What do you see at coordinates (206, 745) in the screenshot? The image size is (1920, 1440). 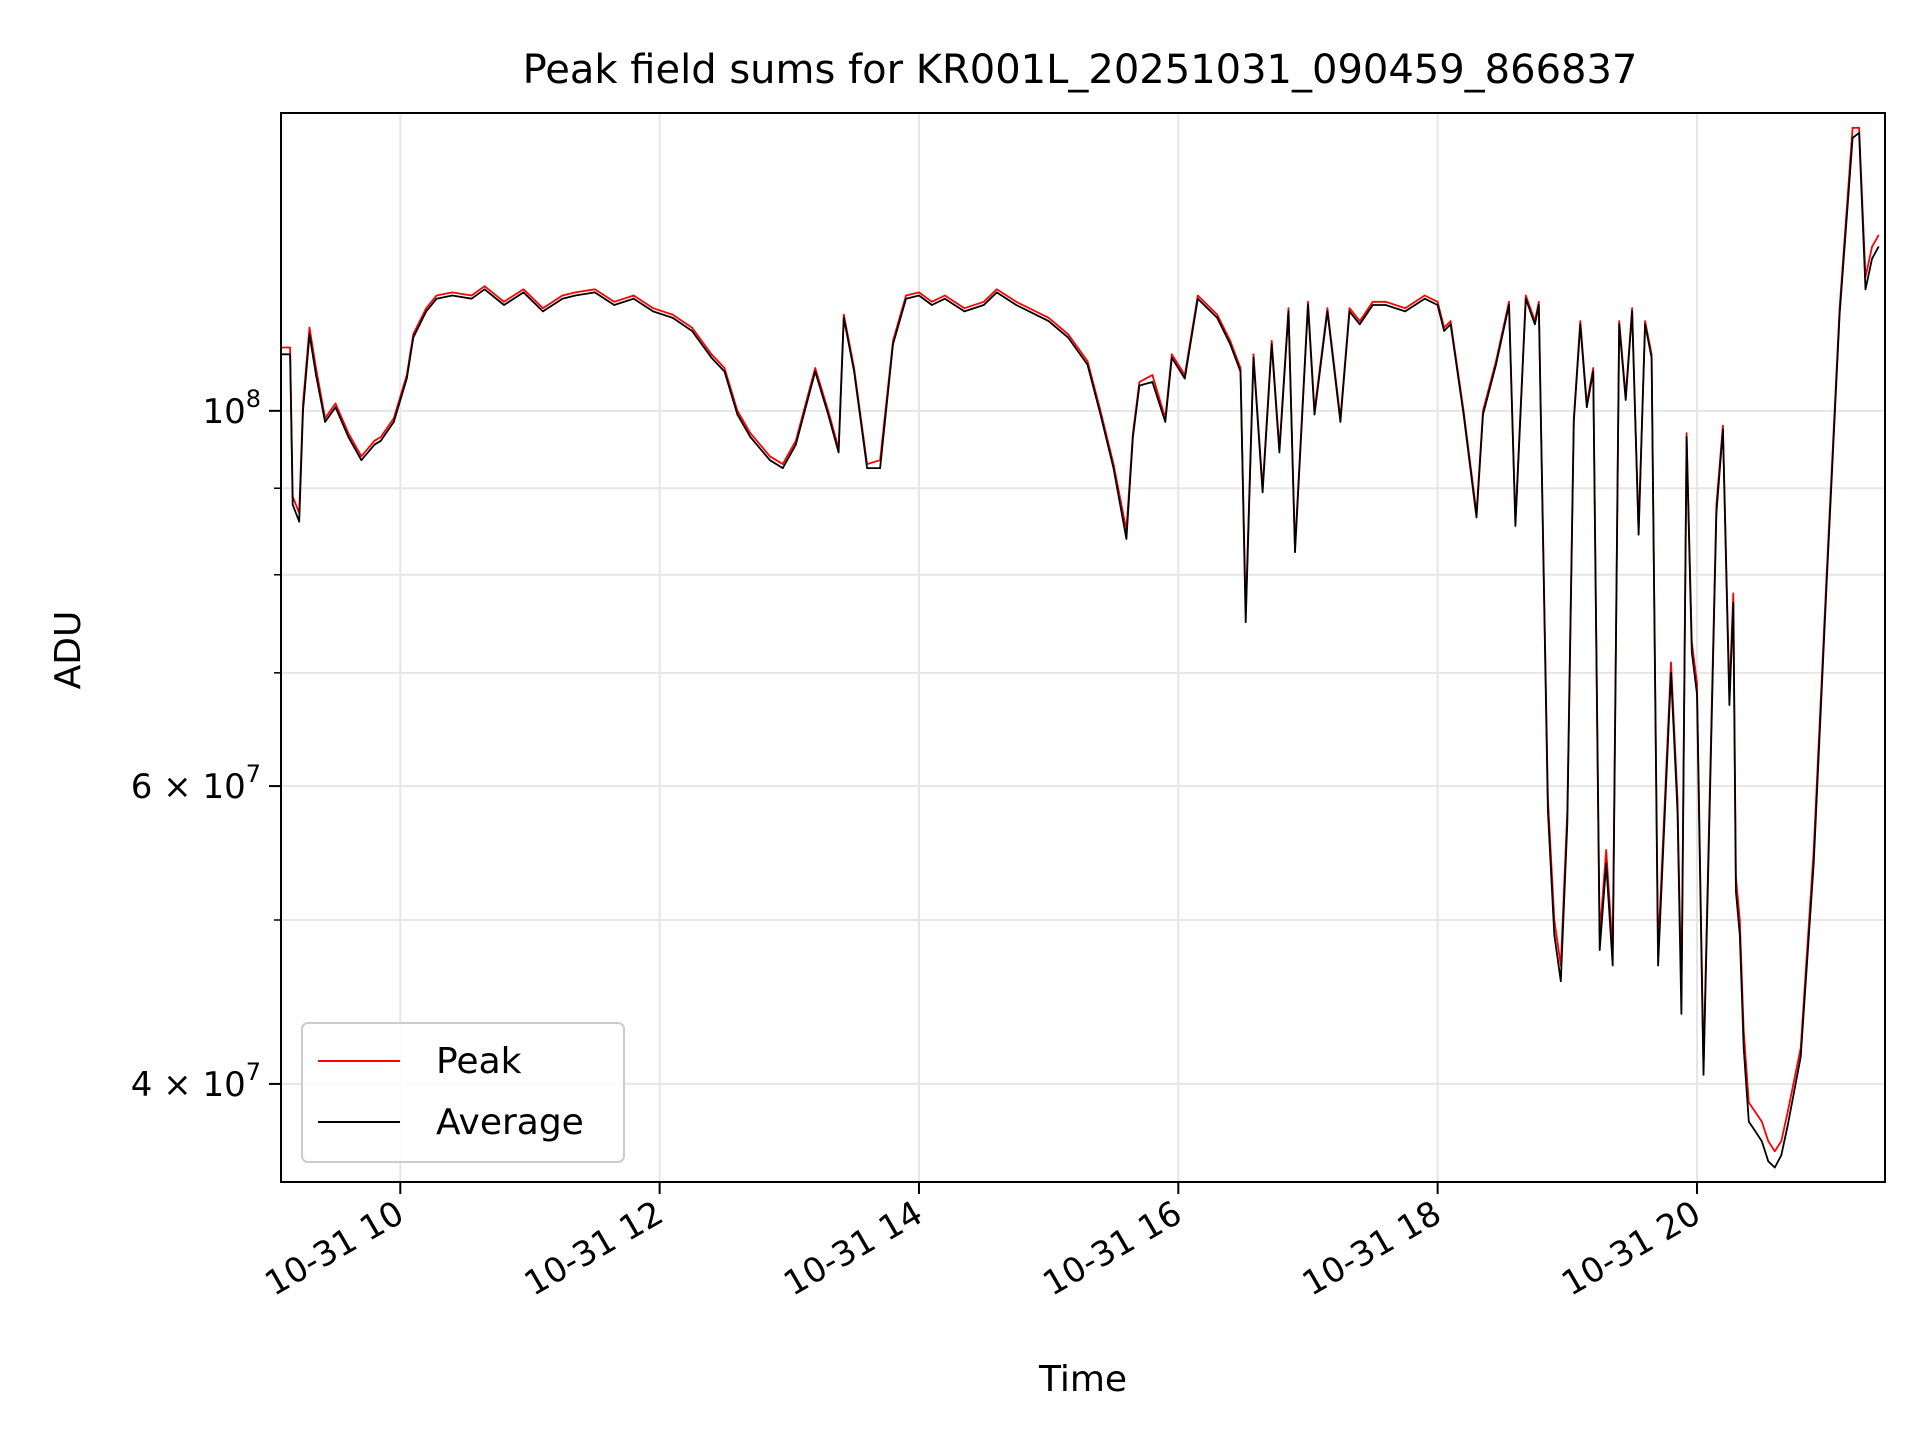 I see `y-axis: 108 6 × 107 4 × 107` at bounding box center [206, 745].